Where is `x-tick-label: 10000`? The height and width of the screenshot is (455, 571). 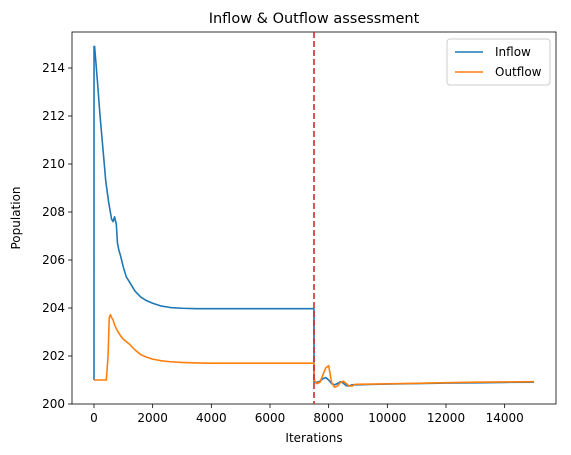 x-tick-label: 10000 is located at coordinates (387, 418).